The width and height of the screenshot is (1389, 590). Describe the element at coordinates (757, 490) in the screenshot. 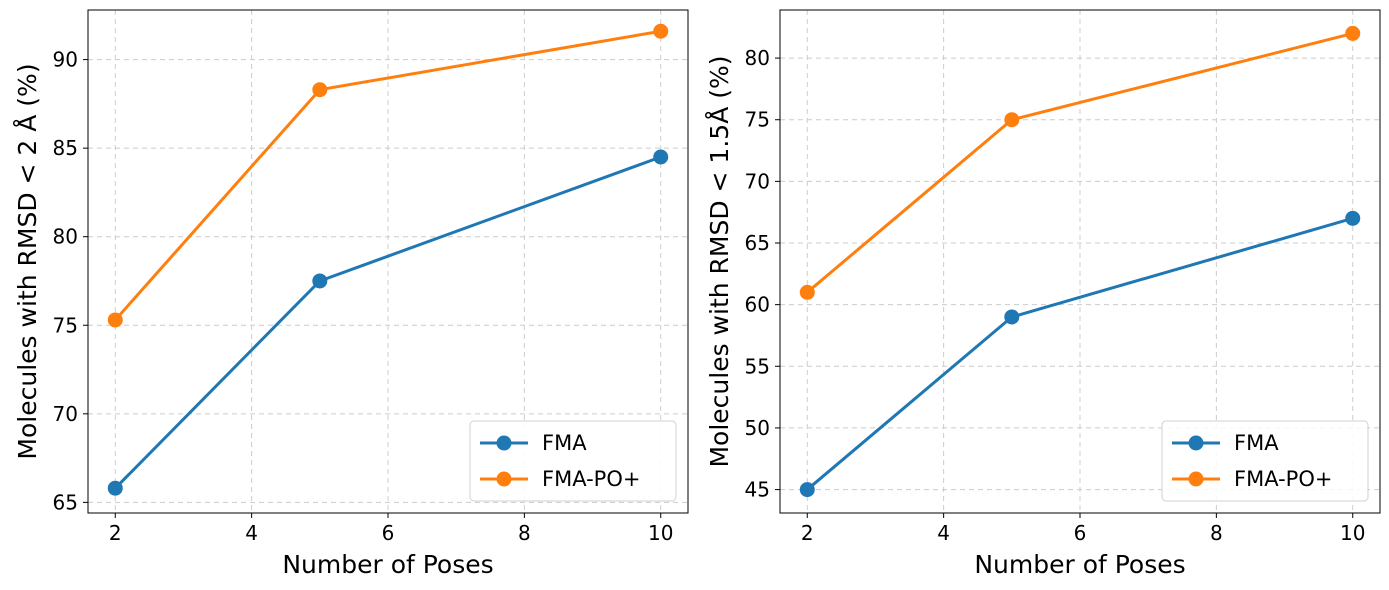

I see `y-tick-label: 45` at that location.